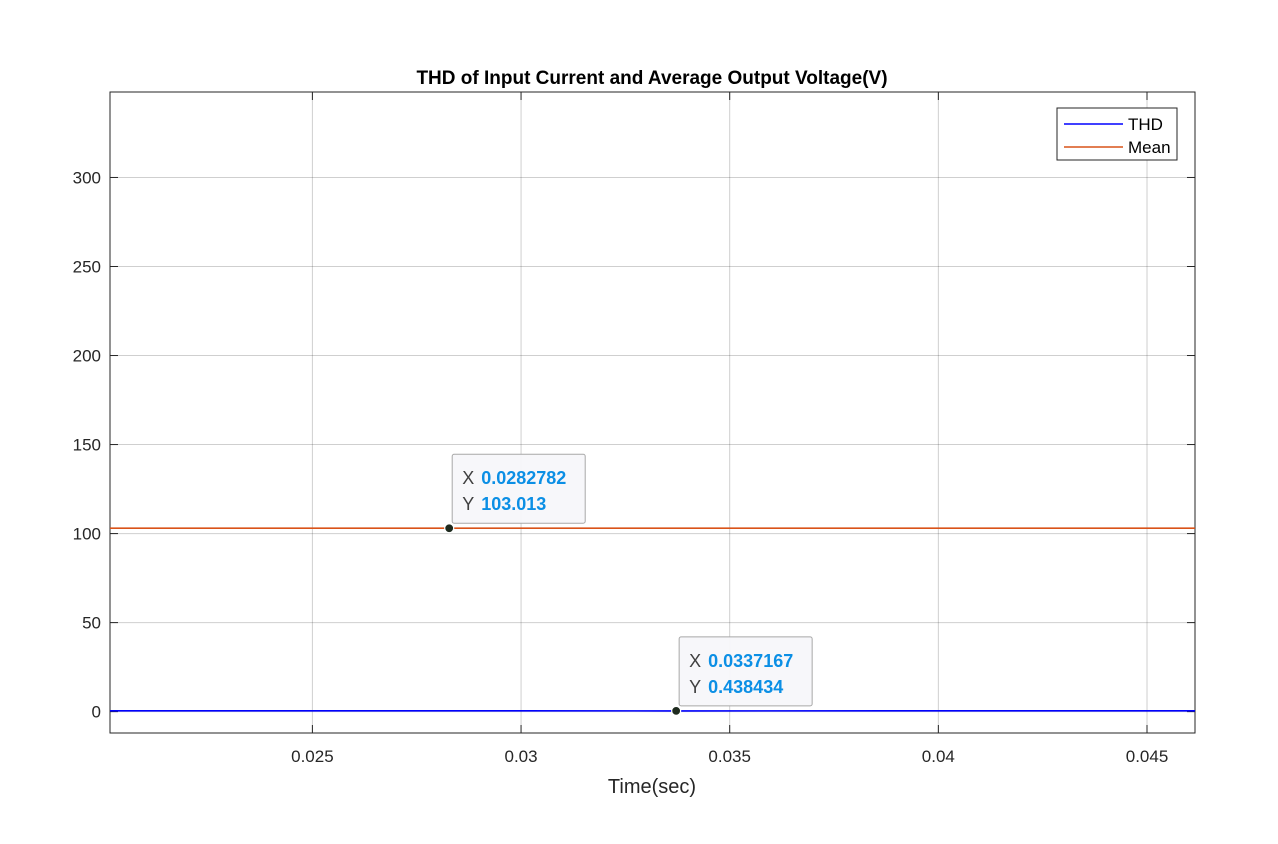 Image resolution: width=1278 pixels, height=844 pixels. What do you see at coordinates (521, 756) in the screenshot?
I see `x-tick-label: 0.03` at bounding box center [521, 756].